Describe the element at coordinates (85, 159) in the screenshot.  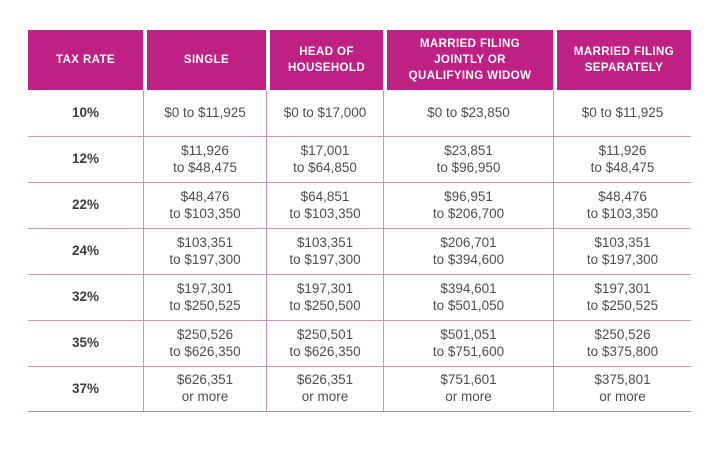
I see `tax-rate-cell: 12%` at that location.